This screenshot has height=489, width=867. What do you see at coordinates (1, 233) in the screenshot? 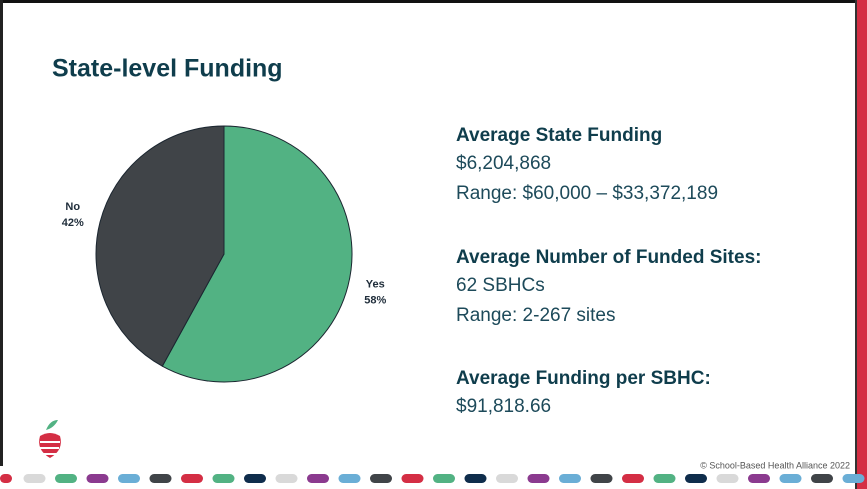
I see `left-border` at bounding box center [1, 233].